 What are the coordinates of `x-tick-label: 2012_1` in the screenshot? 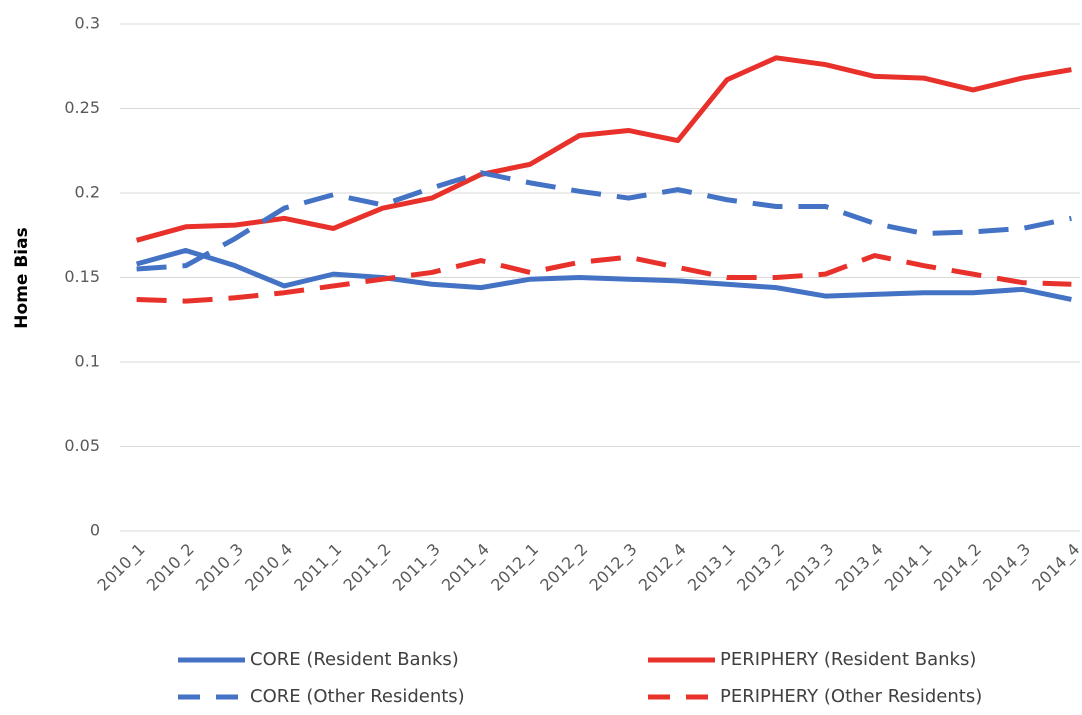 It's located at (515, 568).